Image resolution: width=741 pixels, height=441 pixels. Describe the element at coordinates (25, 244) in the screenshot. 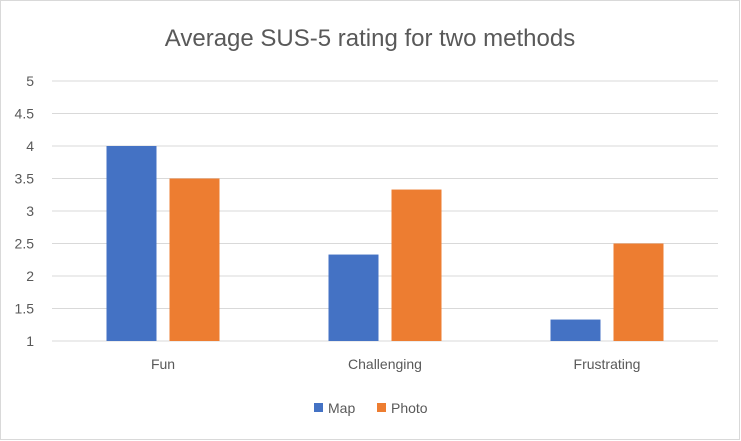

I see `y-tick-label: 2.5` at that location.